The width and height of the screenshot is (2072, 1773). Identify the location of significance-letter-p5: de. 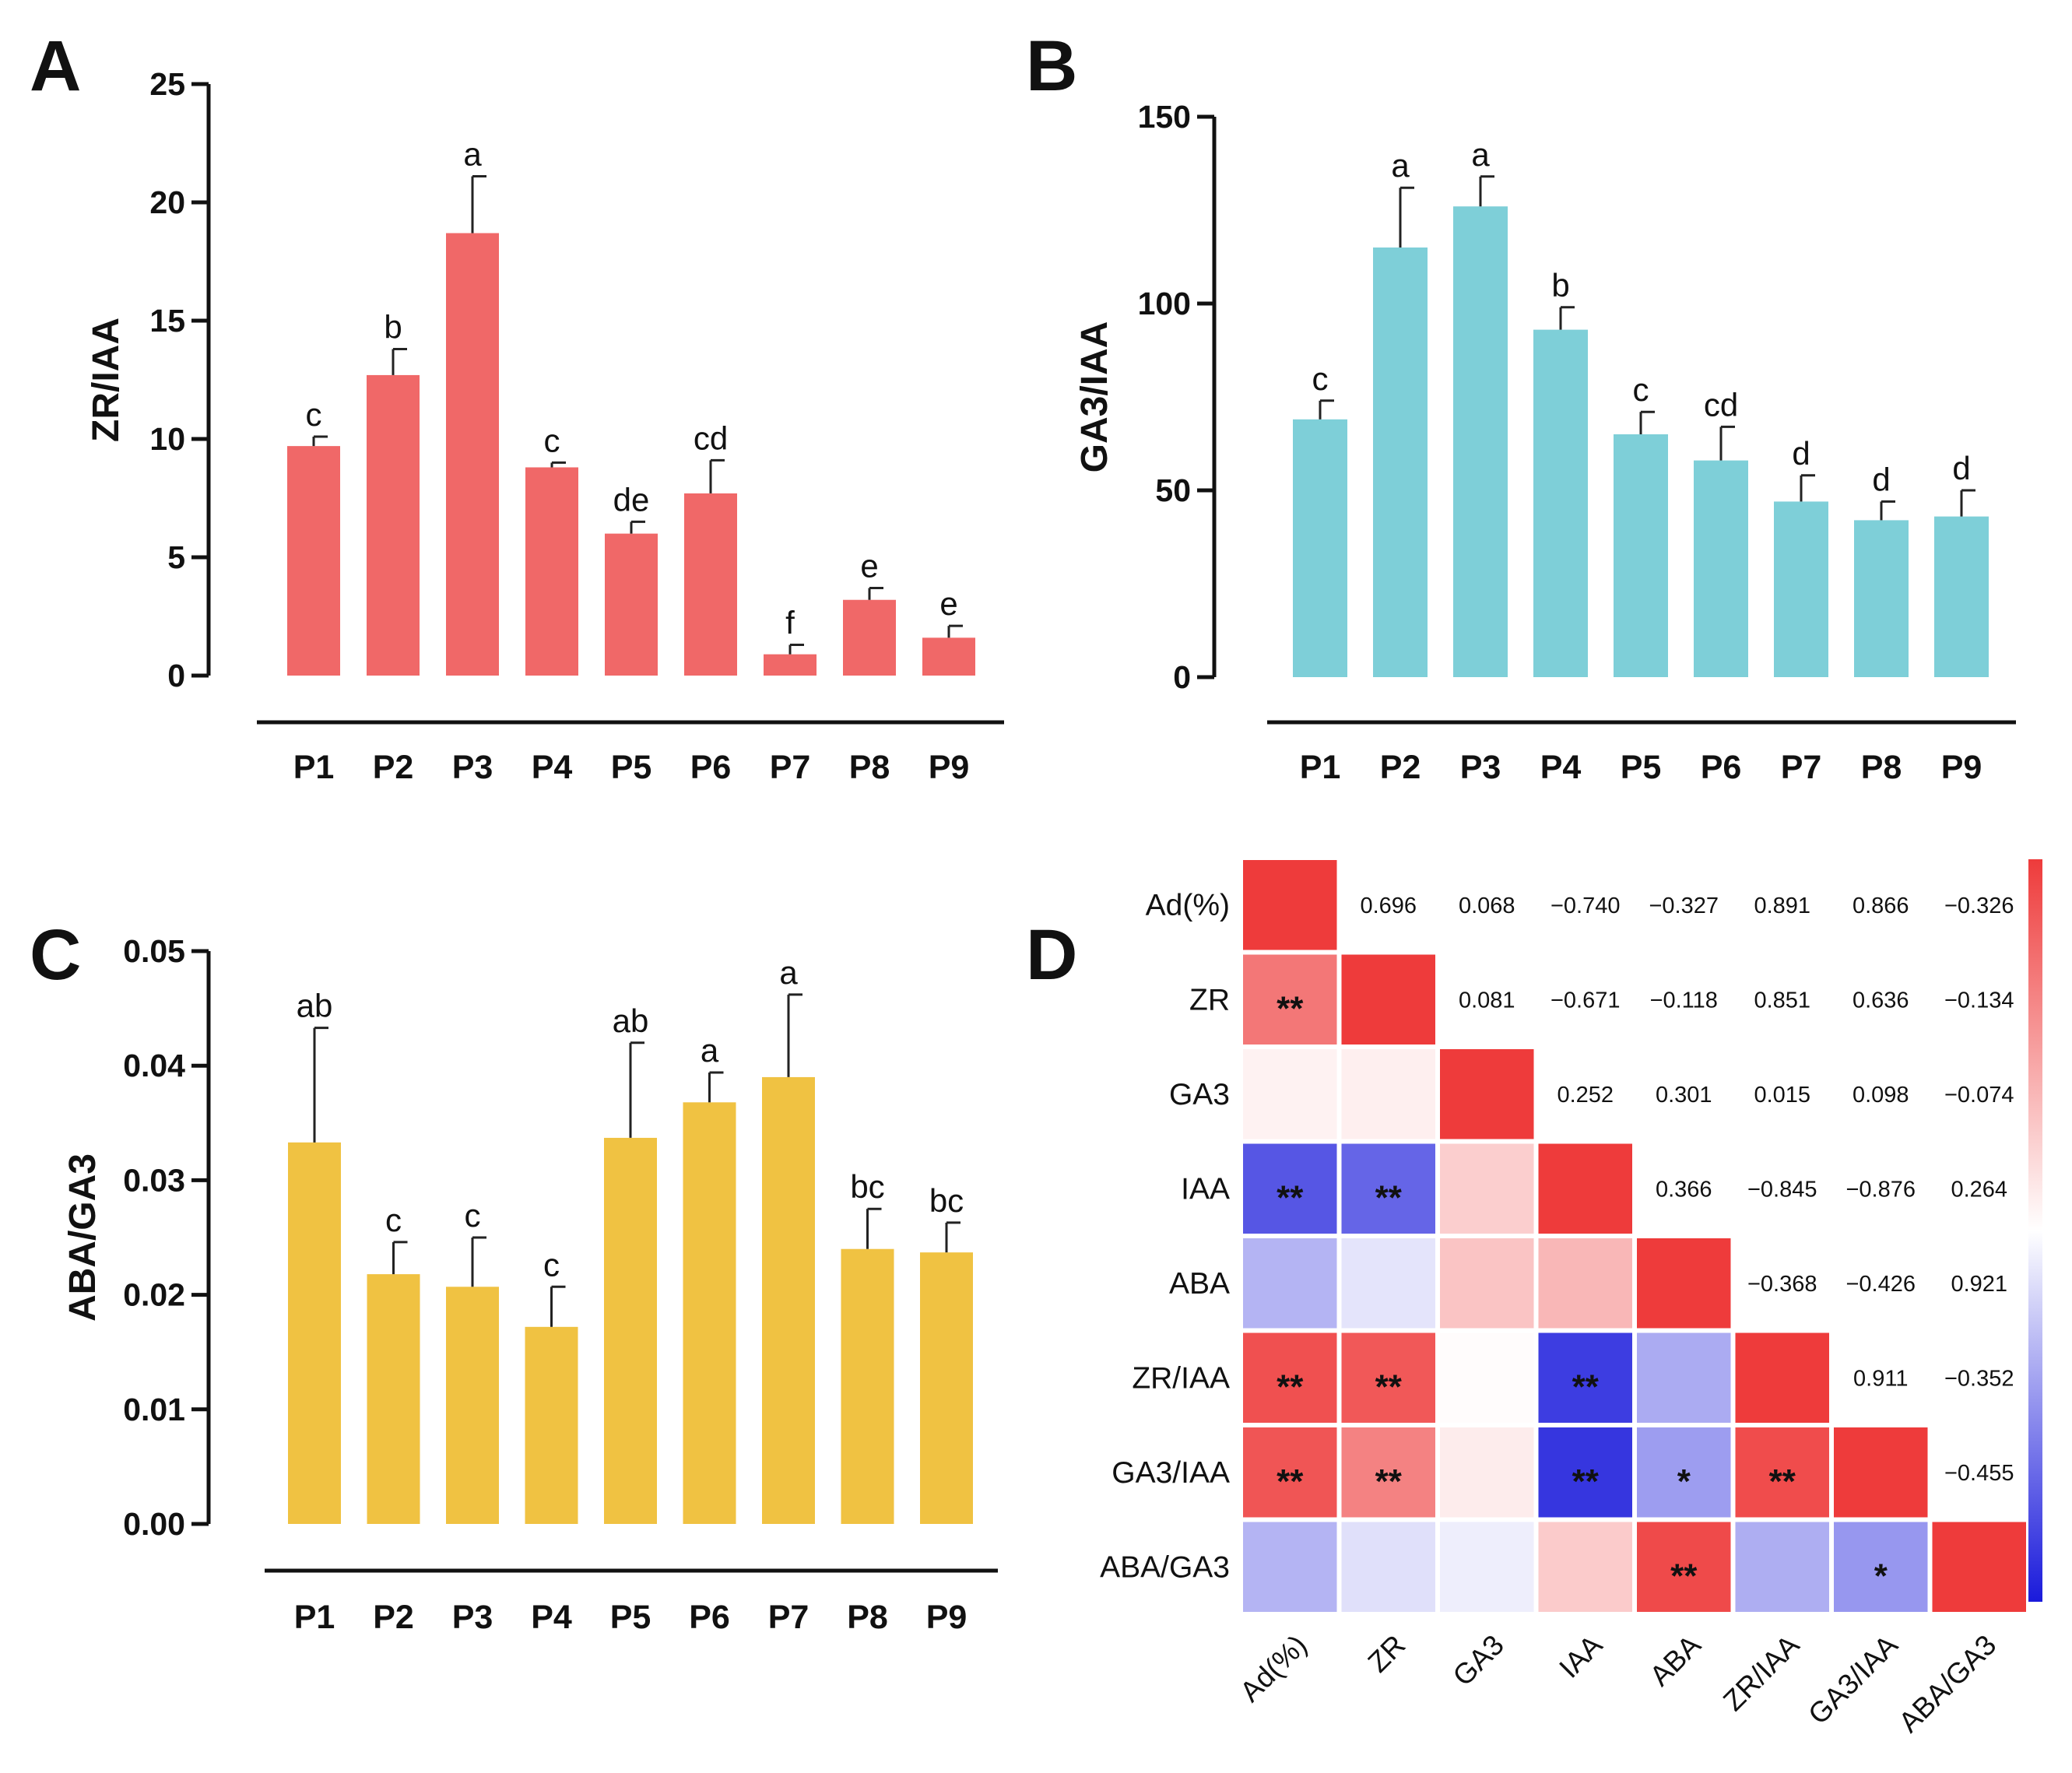
(631, 499).